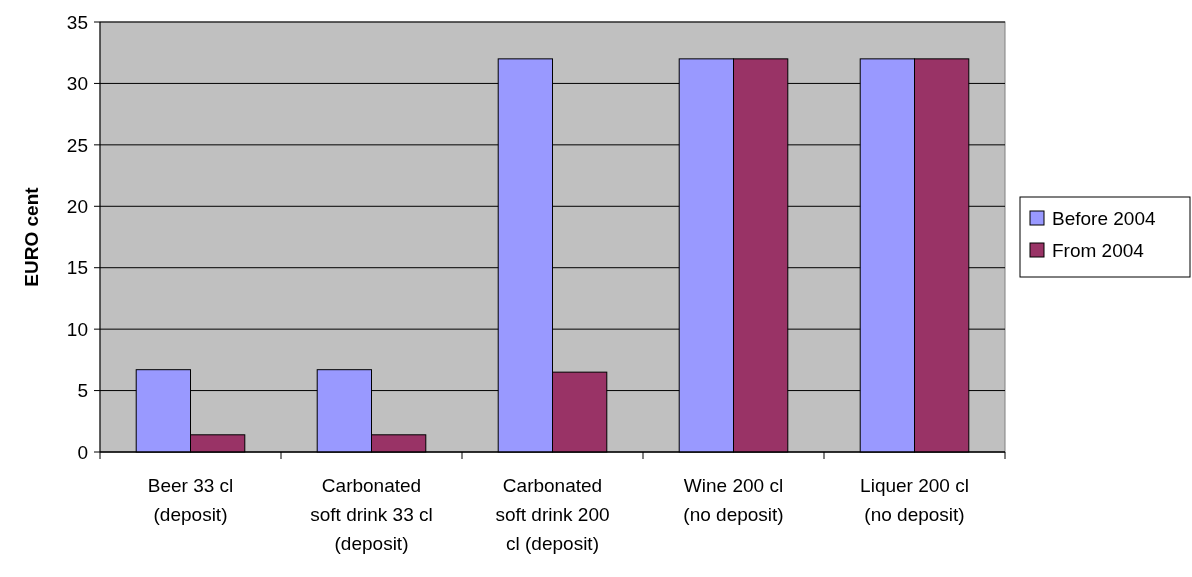  I want to click on y-tick-label: 10, so click(77, 329).